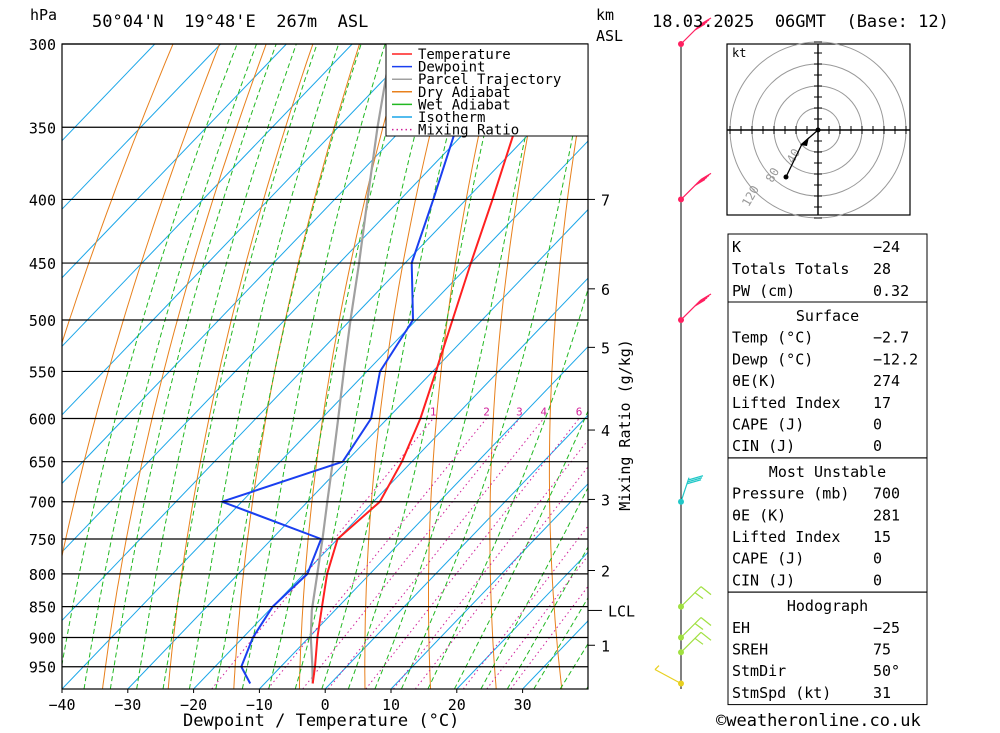 The image size is (1000, 733). What do you see at coordinates (127, 705) in the screenshot?
I see `x-tick-label: −30` at bounding box center [127, 705].